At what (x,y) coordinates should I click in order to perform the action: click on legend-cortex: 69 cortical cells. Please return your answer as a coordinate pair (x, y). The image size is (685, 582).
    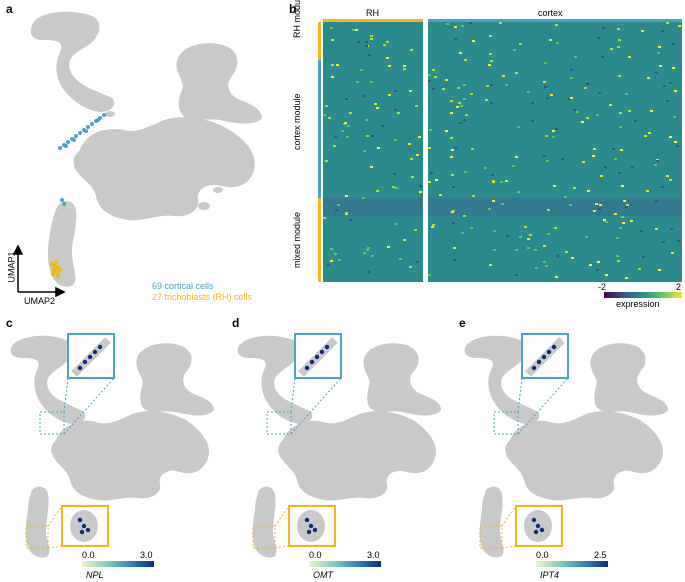
    Looking at the image, I should click on (183, 286).